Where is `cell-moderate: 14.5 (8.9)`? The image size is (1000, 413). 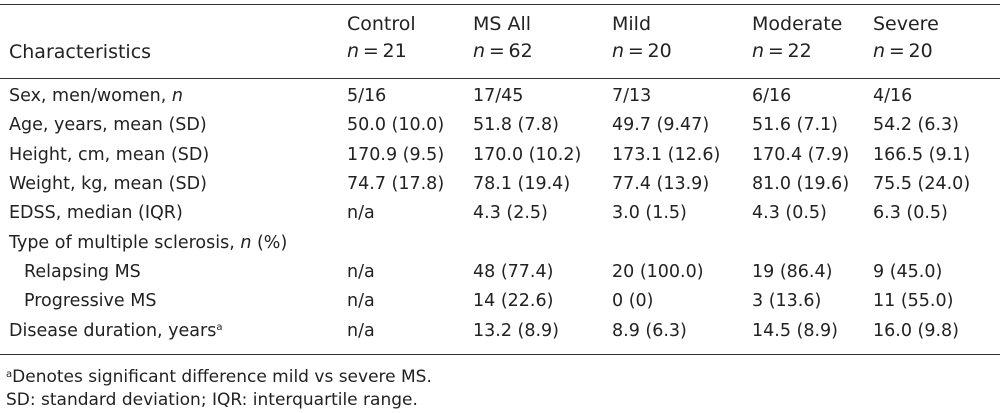 cell-moderate: 14.5 (8.9) is located at coordinates (795, 331).